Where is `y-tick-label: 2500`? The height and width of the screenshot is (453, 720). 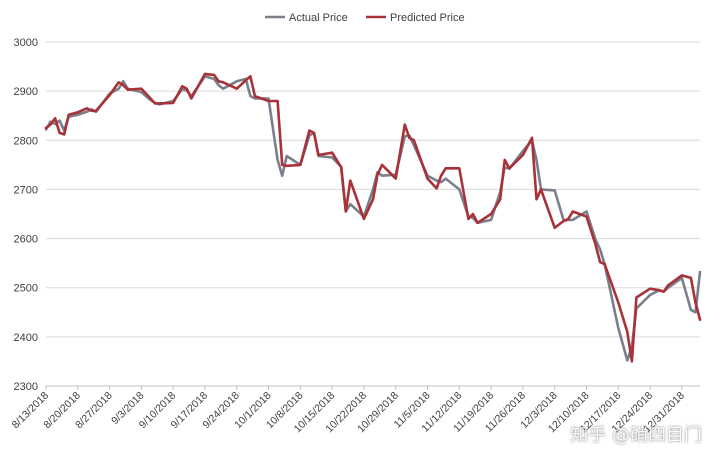 y-tick-label: 2500 is located at coordinates (26, 289).